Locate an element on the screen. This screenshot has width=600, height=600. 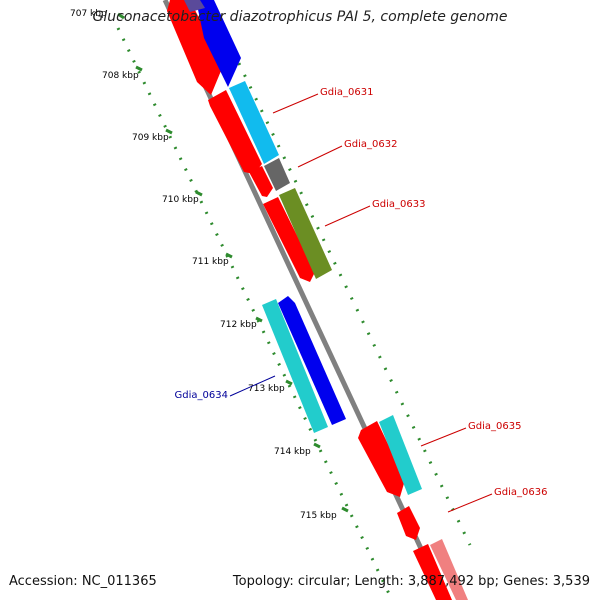
ruler-label: 710 kbp is located at coordinates (180, 200).